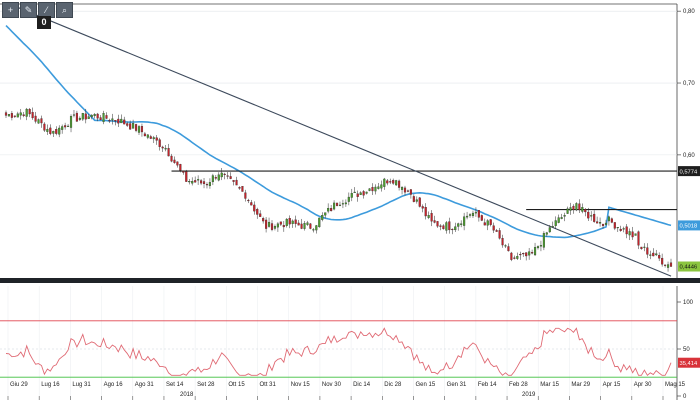  What do you see at coordinates (50, 385) in the screenshot?
I see `x-tick-label: Lug 16` at bounding box center [50, 385].